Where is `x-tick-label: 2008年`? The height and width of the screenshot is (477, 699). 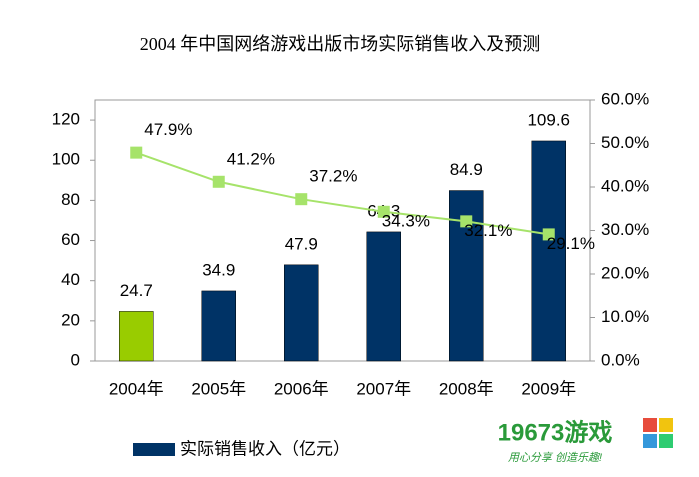
x-tick-label: 2008年 is located at coordinates (466, 388).